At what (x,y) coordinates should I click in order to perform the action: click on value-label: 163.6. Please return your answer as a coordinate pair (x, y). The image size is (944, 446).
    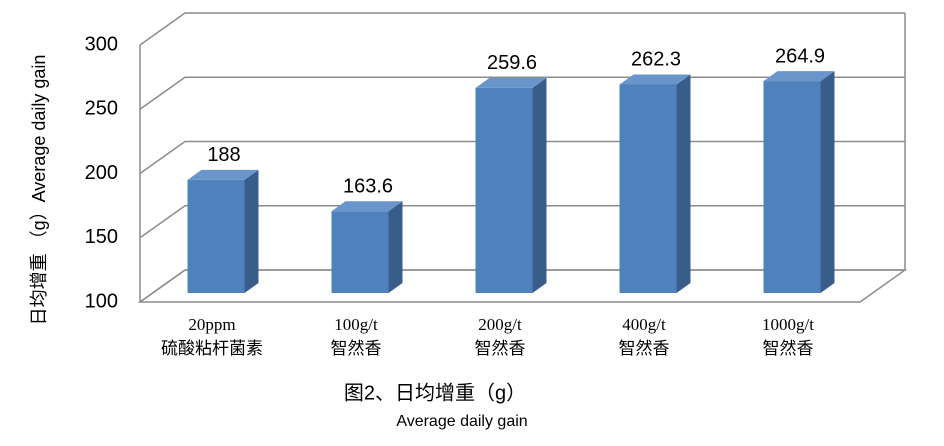
    Looking at the image, I should click on (368, 187).